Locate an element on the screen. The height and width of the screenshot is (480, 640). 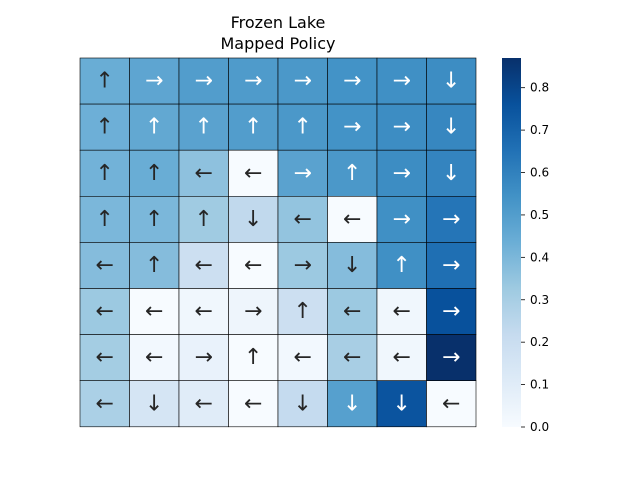
colorbar-tick-label: 0.1 is located at coordinates (539, 385).